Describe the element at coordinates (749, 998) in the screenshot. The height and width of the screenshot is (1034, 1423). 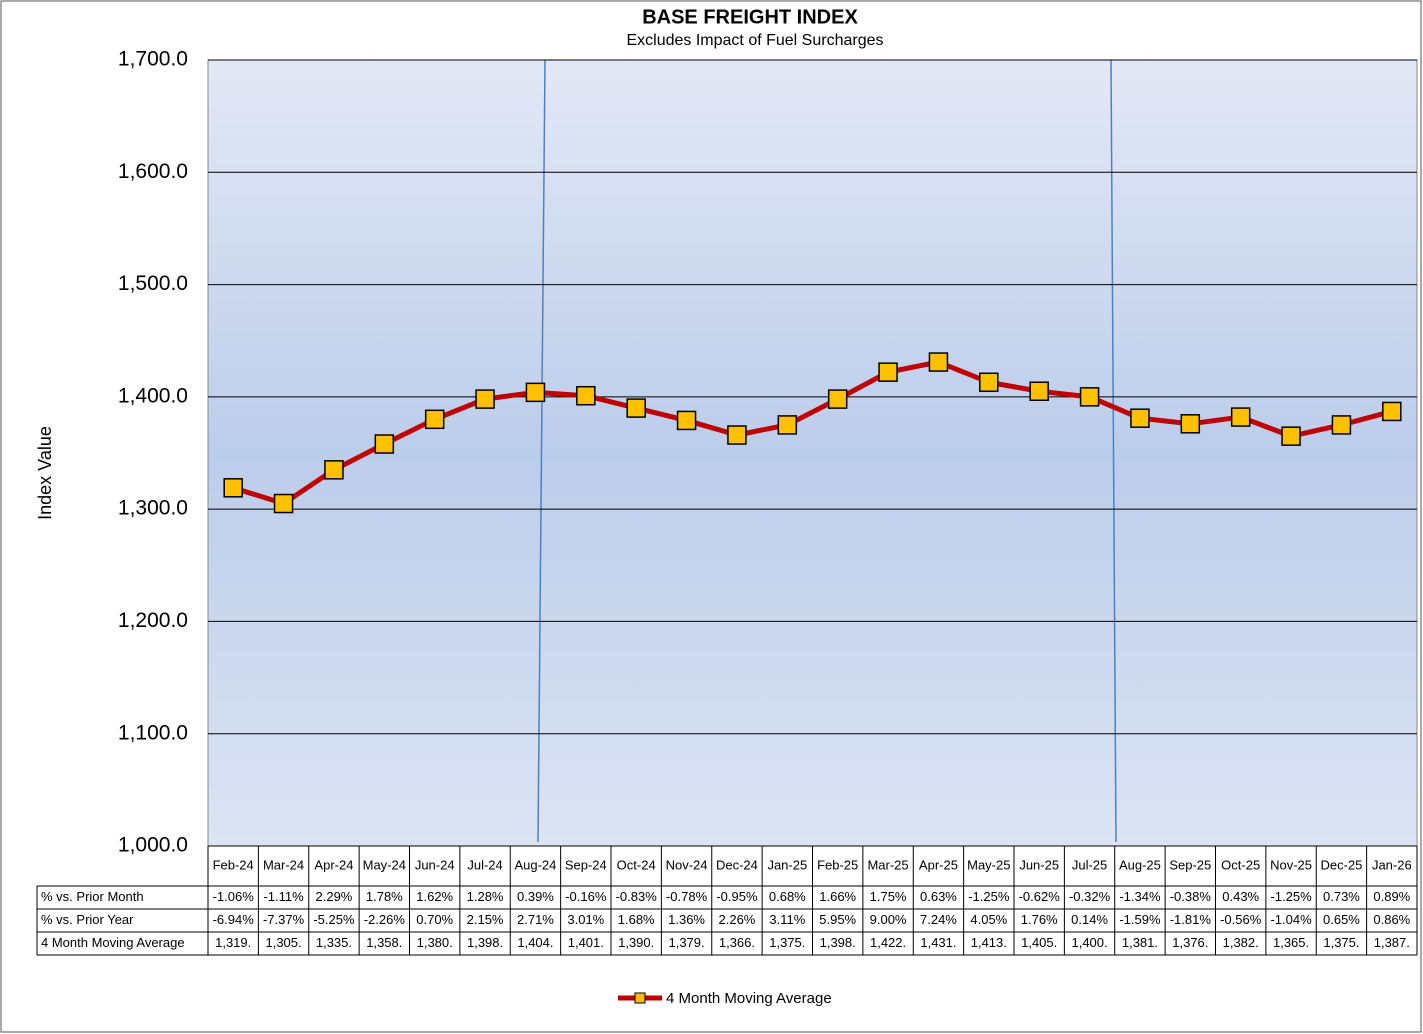
I see `legend-label: 4 Month Moving Average` at that location.